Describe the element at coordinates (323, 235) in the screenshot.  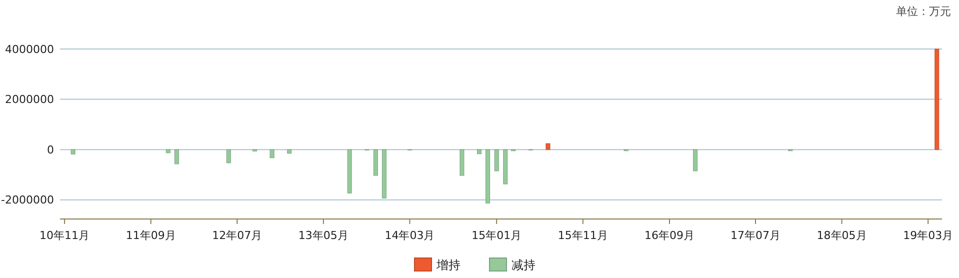
I see `x-tick-label: 13年05月` at that location.